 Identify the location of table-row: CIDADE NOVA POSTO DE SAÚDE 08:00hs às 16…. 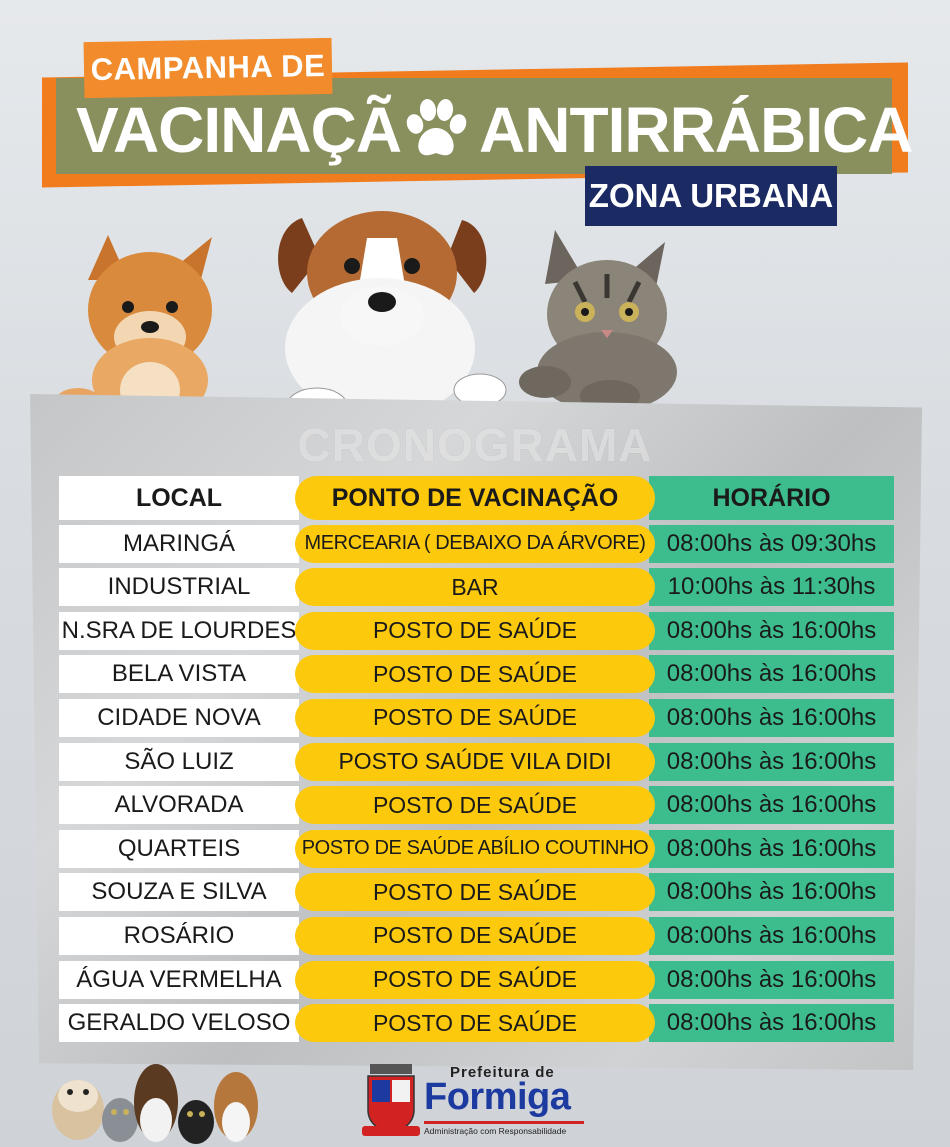
(476, 720).